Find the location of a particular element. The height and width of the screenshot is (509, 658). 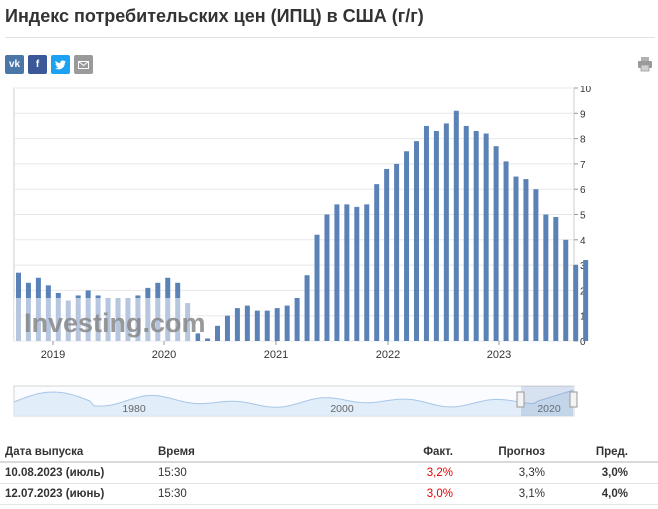

vk-icon: vk is located at coordinates (14, 64).